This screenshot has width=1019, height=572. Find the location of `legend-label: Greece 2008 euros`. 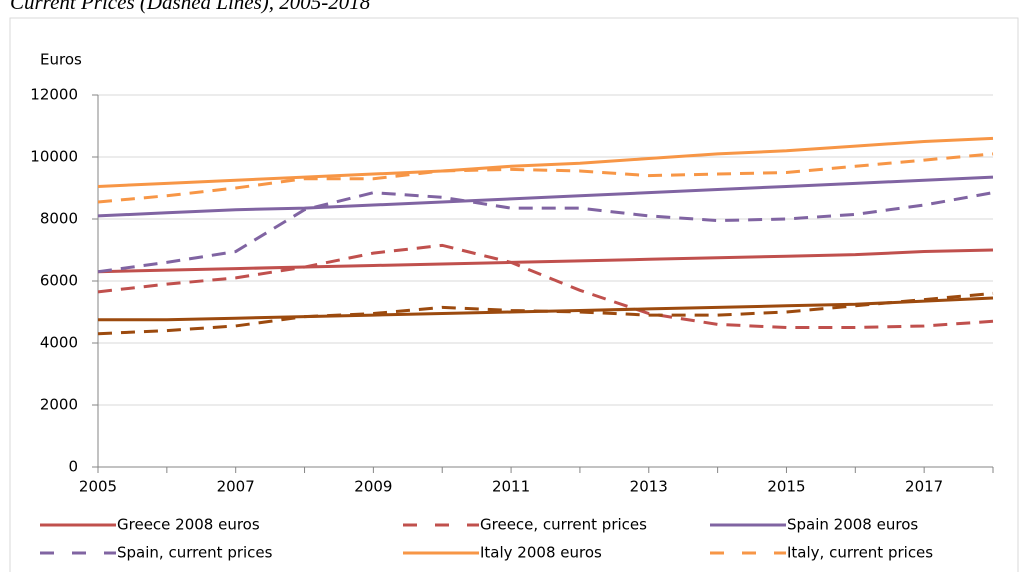

legend-label: Greece 2008 euros is located at coordinates (188, 525).